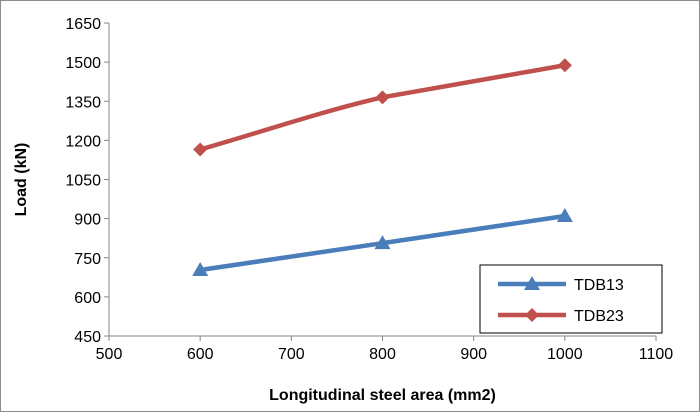  Describe the element at coordinates (291, 354) in the screenshot. I see `x-tick-label: 700` at that location.